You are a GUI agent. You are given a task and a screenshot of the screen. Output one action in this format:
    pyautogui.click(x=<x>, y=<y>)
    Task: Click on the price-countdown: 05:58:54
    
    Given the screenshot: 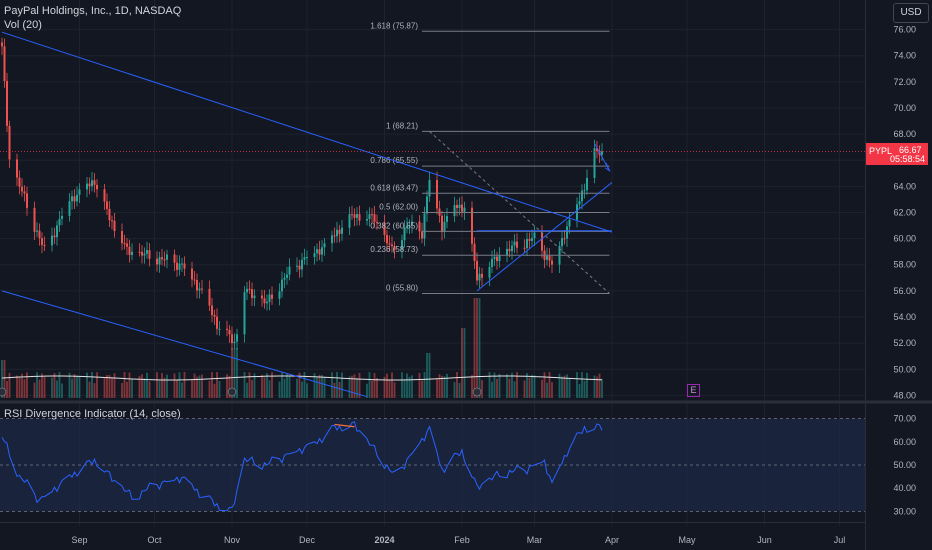 What is the action you would take?
    pyautogui.click(x=908, y=159)
    